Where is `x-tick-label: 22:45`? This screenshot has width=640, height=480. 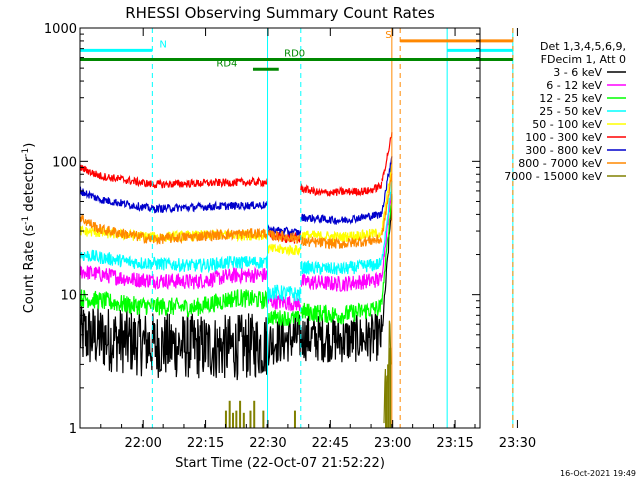 x-tick-label: 22:45 is located at coordinates (330, 443).